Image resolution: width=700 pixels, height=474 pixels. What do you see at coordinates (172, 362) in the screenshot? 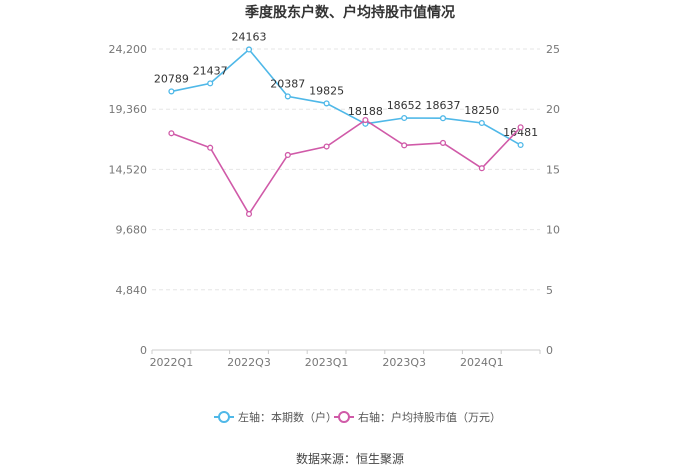
I see `x-tick-label: 2022Q1` at bounding box center [172, 362].